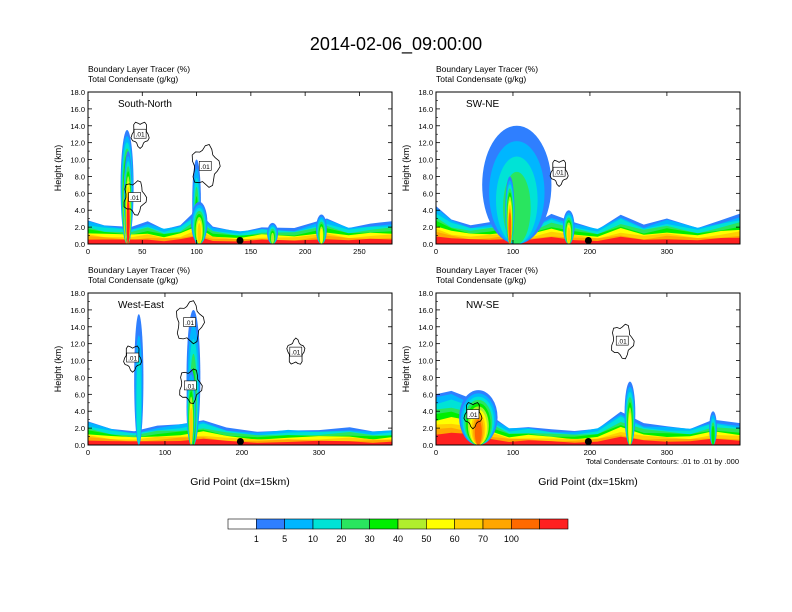  I want to click on colorbar-label: 50, so click(426, 539).